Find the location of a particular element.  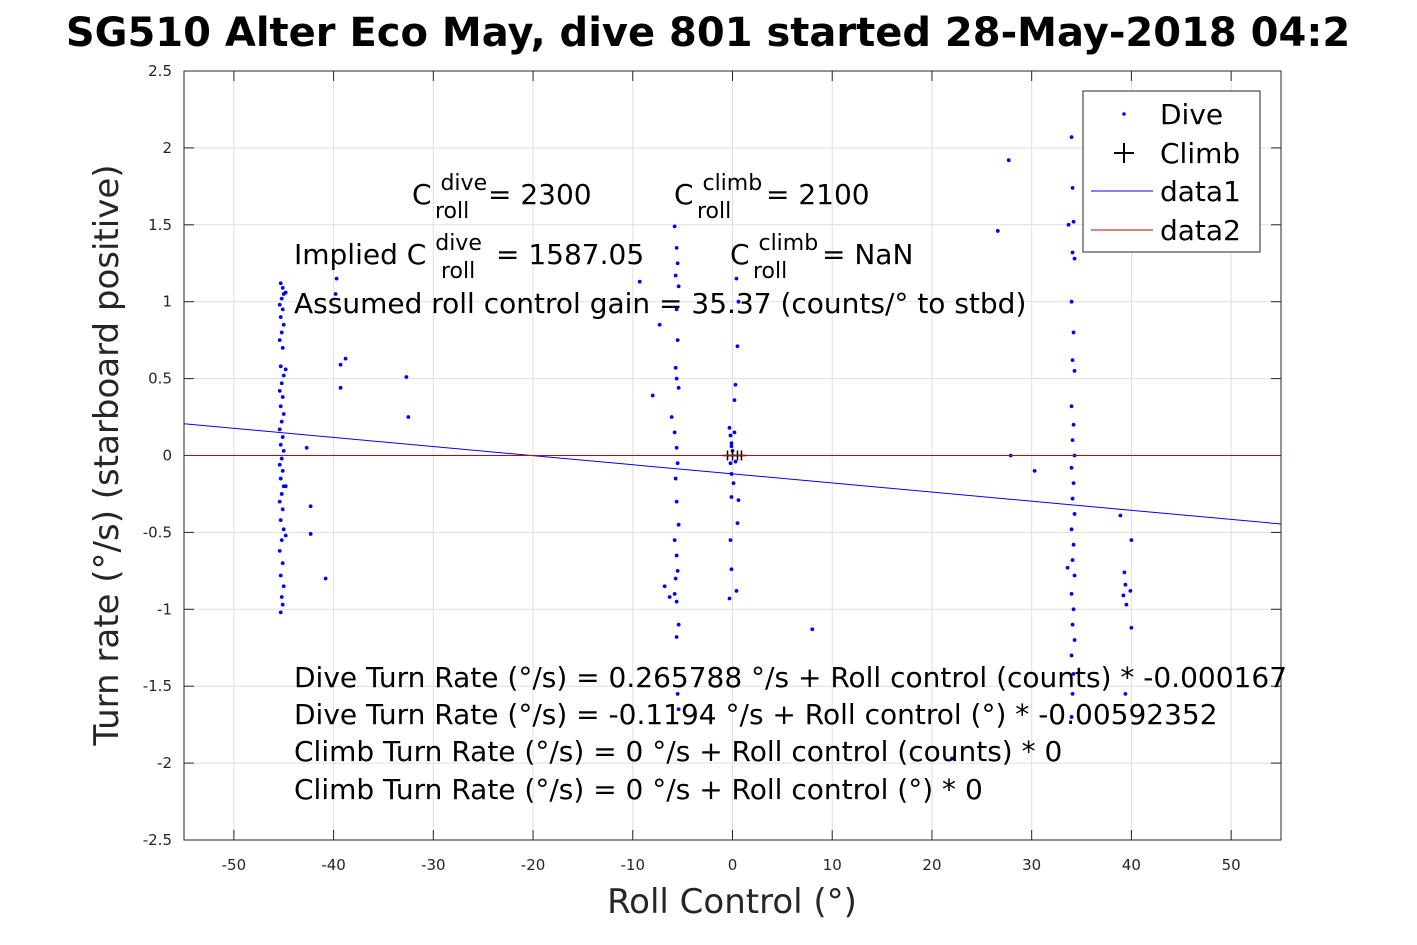

c-dive-sup: dive is located at coordinates (463, 183).